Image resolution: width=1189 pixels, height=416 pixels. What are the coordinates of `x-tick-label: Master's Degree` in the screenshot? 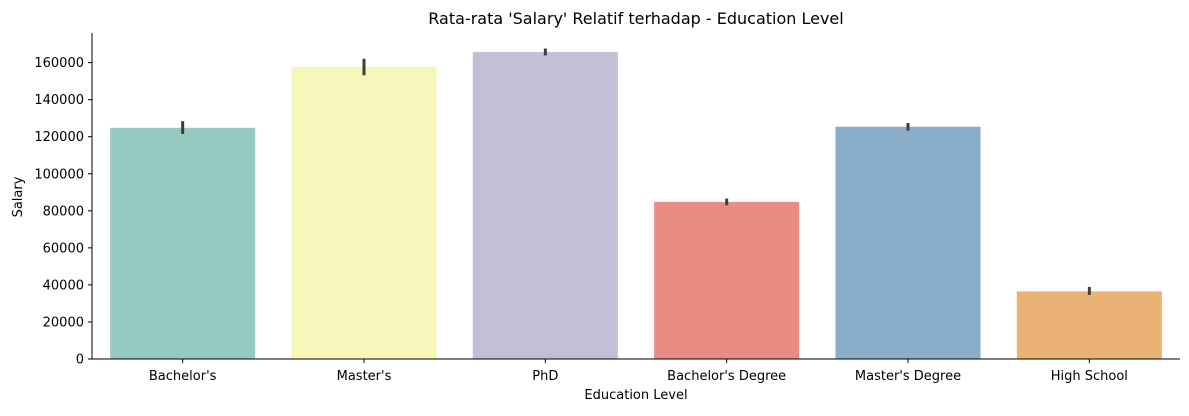 It's located at (908, 376).